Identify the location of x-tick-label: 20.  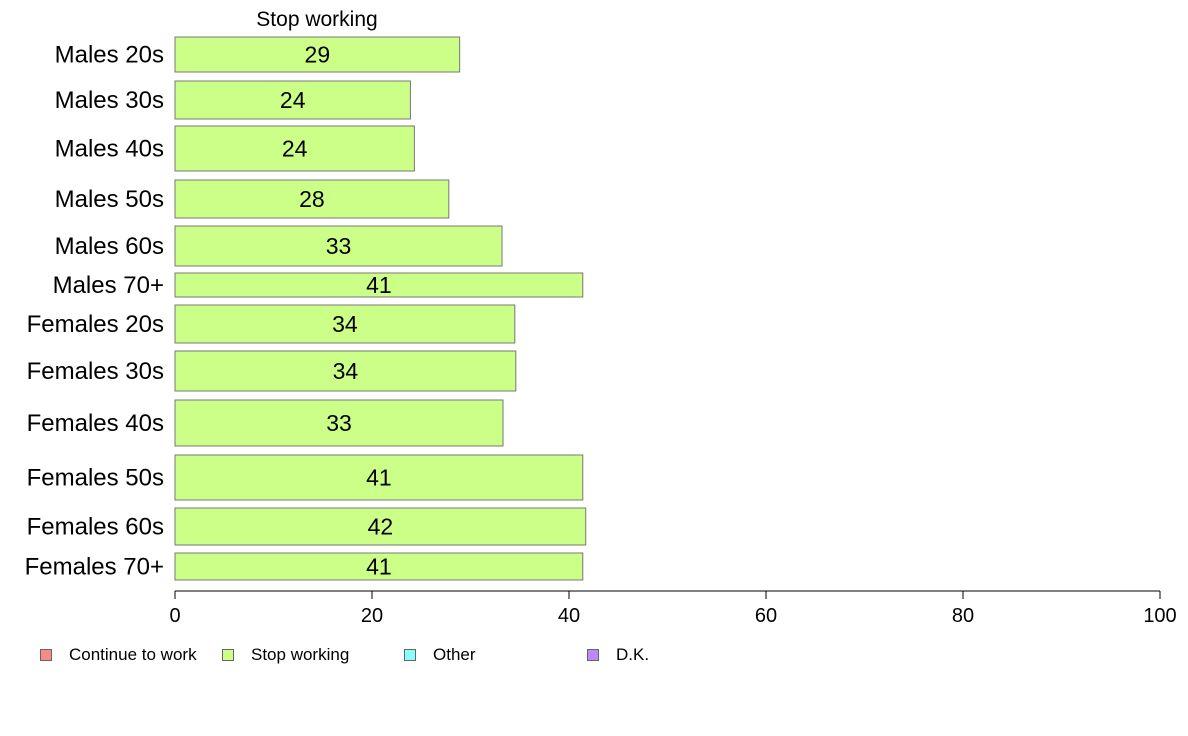
(372, 616).